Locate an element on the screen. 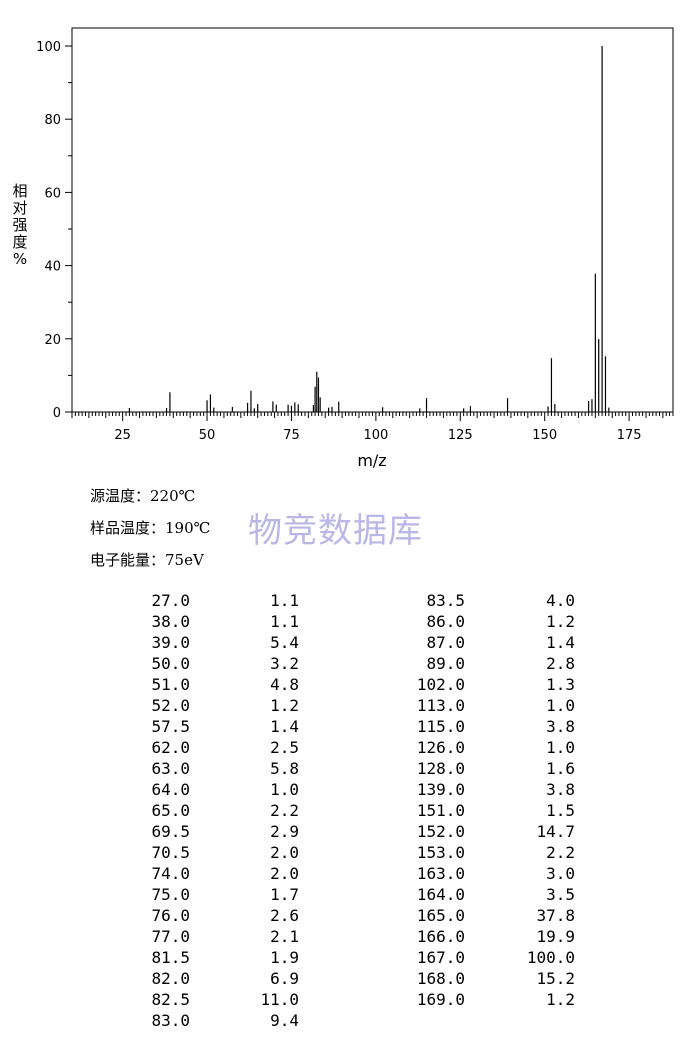  peak-row: 102.0 1.3 is located at coordinates (348, 684).